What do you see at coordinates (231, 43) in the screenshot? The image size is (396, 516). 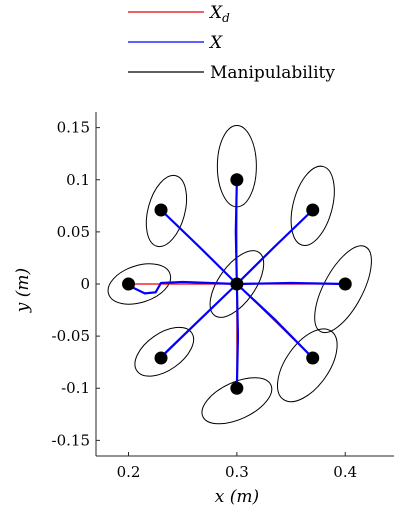 I see `legend: Xd X Manipulability` at bounding box center [231, 43].